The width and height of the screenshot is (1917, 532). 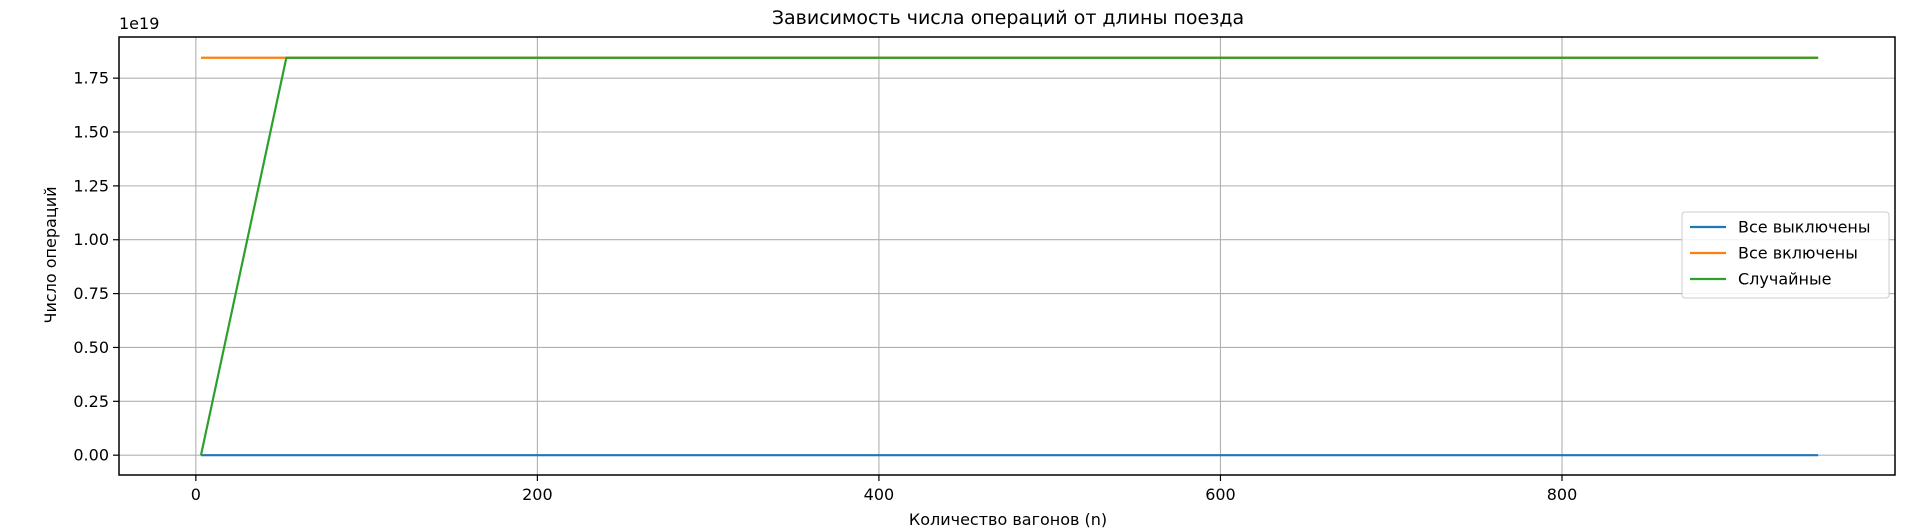 I want to click on x-tick-label: 600, so click(x=1220, y=494).